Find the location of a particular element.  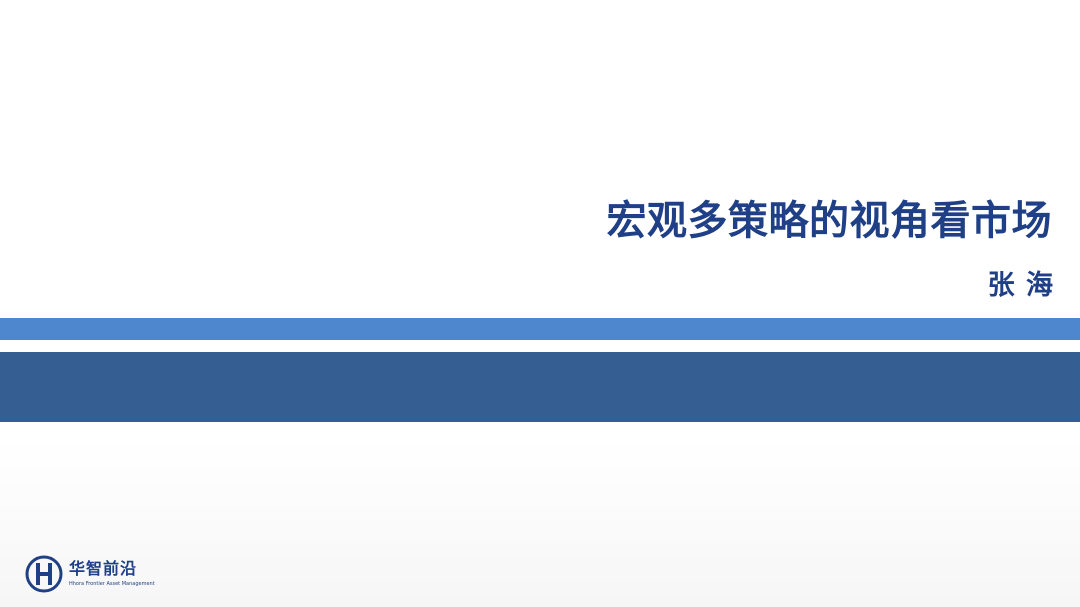

decorative-band-dark is located at coordinates (540, 387).